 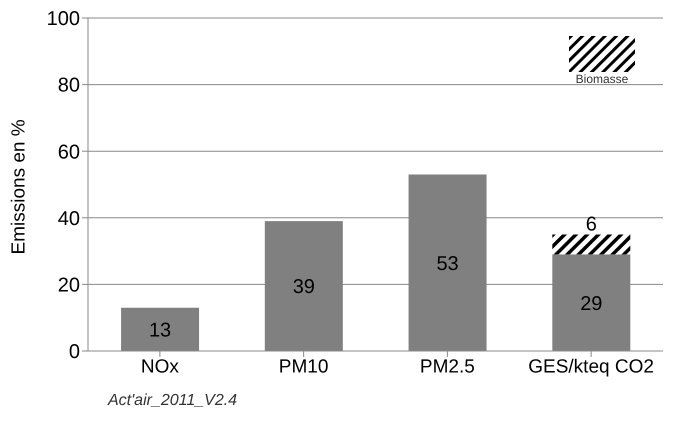 I want to click on y-tick-label: 60, so click(x=69, y=152).